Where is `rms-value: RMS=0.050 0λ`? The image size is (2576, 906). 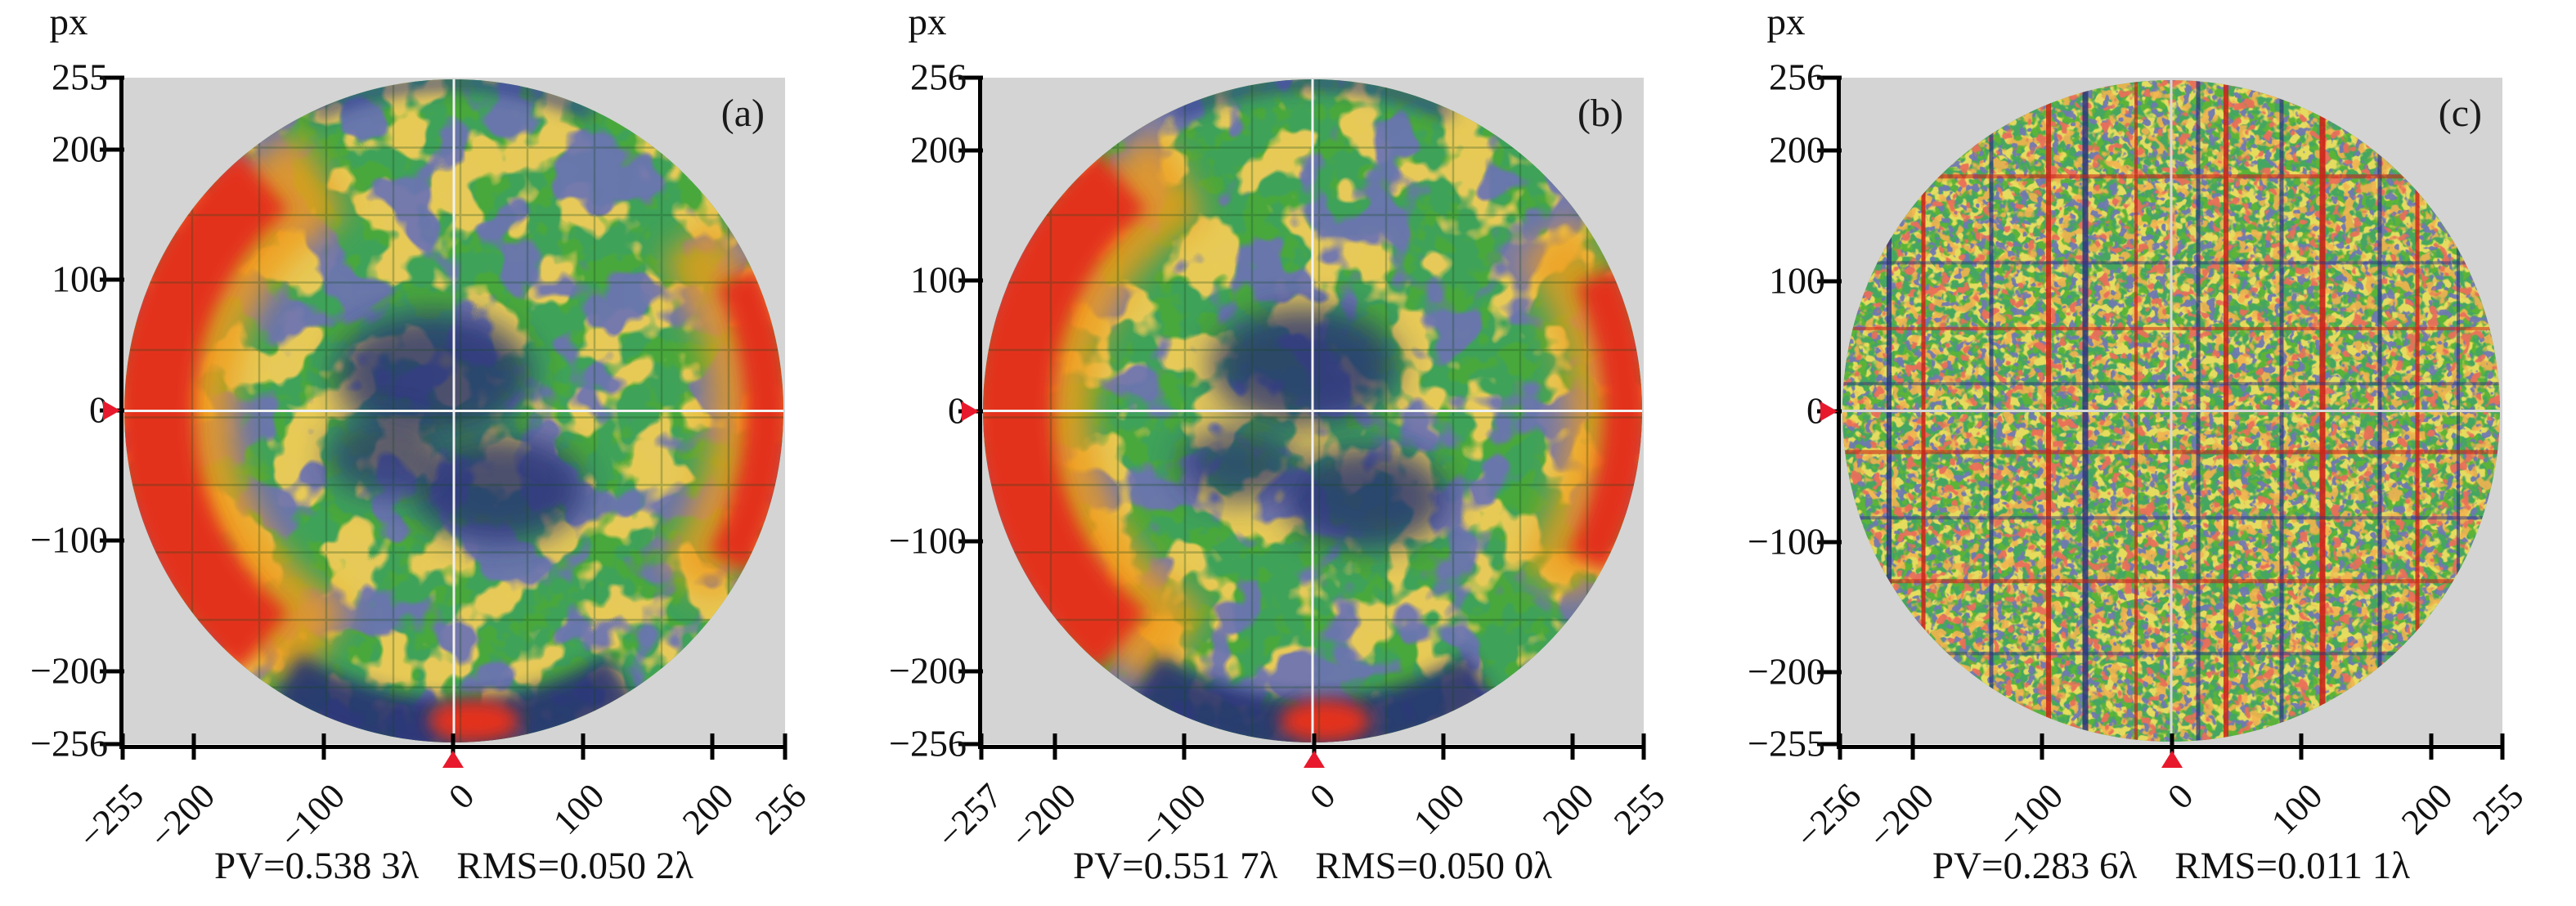
rms-value: RMS=0.050 0λ is located at coordinates (1434, 866).